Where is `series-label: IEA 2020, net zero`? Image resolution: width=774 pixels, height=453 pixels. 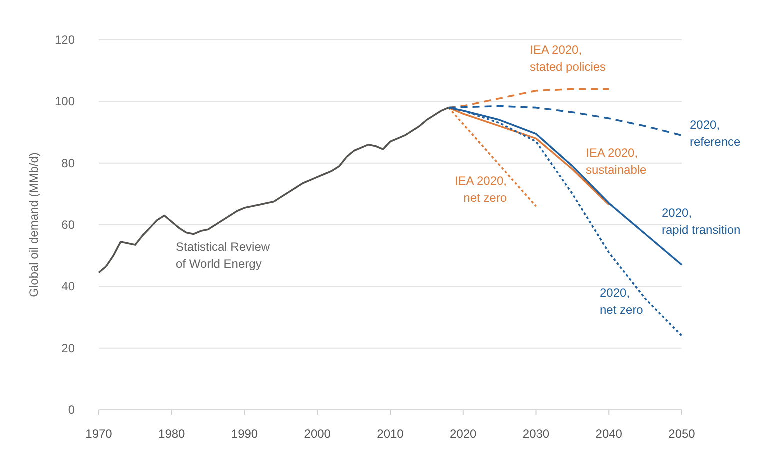 series-label: IEA 2020, net zero is located at coordinates (481, 189).